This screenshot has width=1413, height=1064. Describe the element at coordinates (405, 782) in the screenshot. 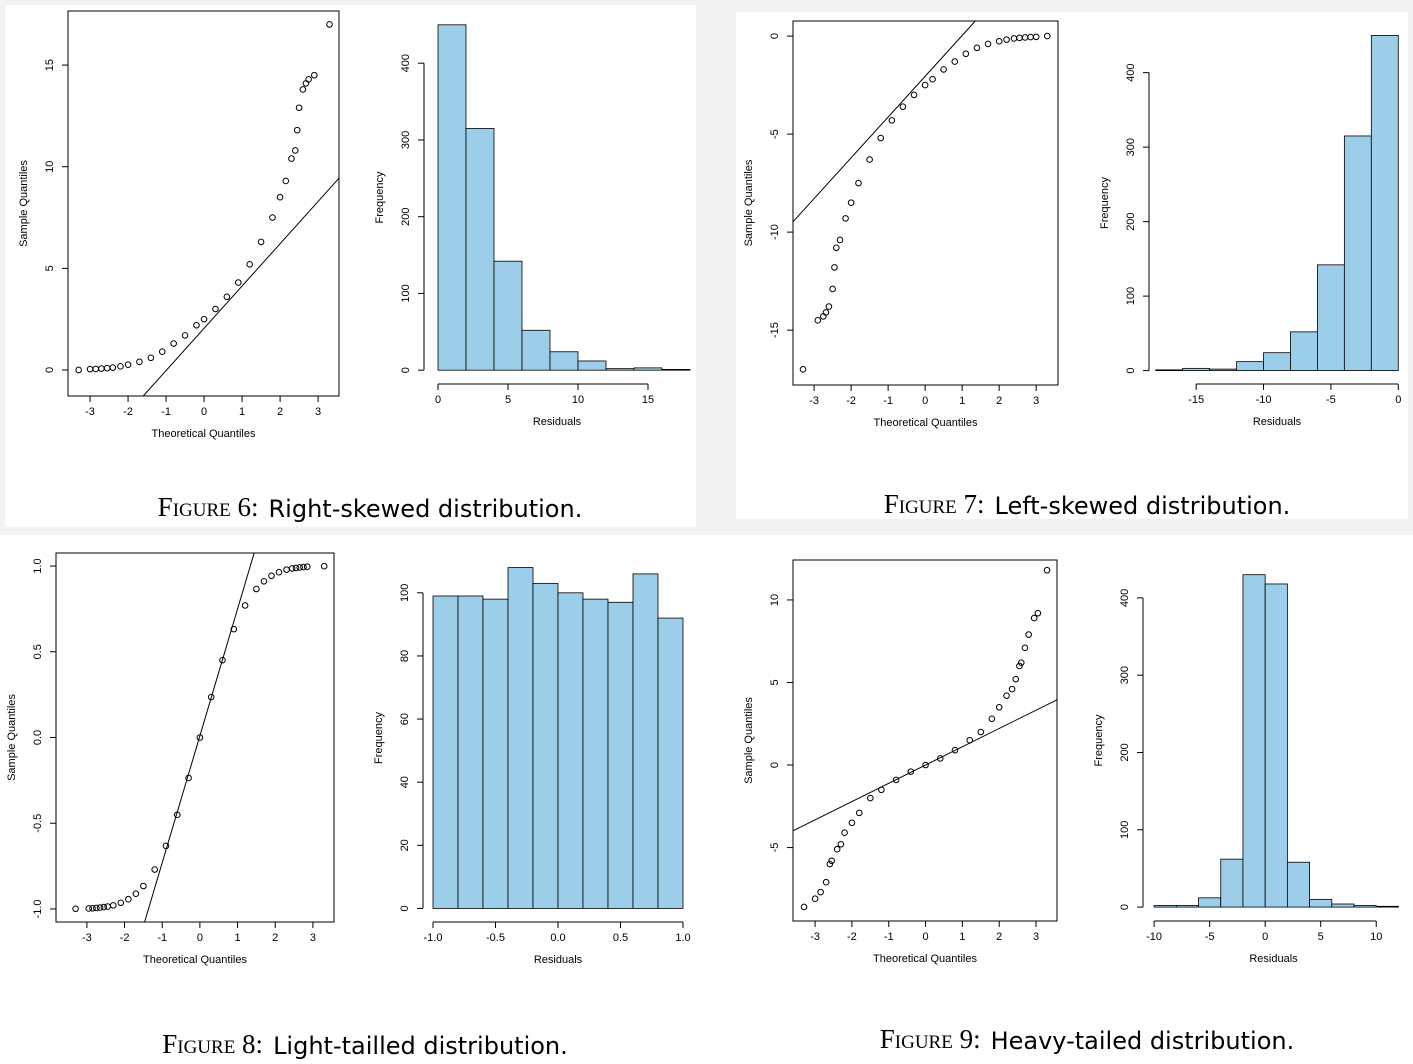

I see `y-tick-label: 40` at that location.